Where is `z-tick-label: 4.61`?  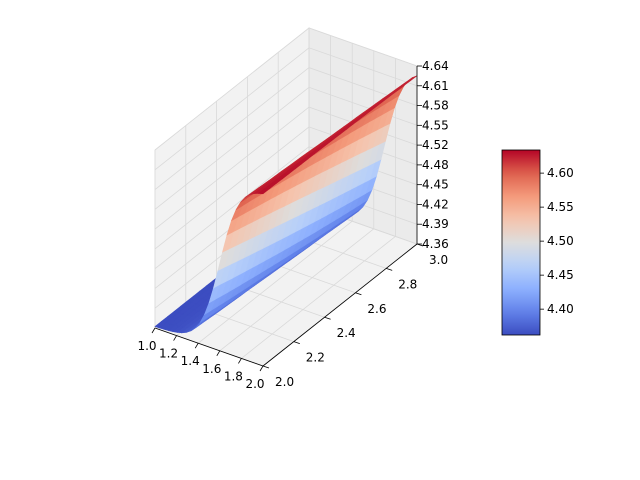
z-tick-label: 4.61 is located at coordinates (435, 86).